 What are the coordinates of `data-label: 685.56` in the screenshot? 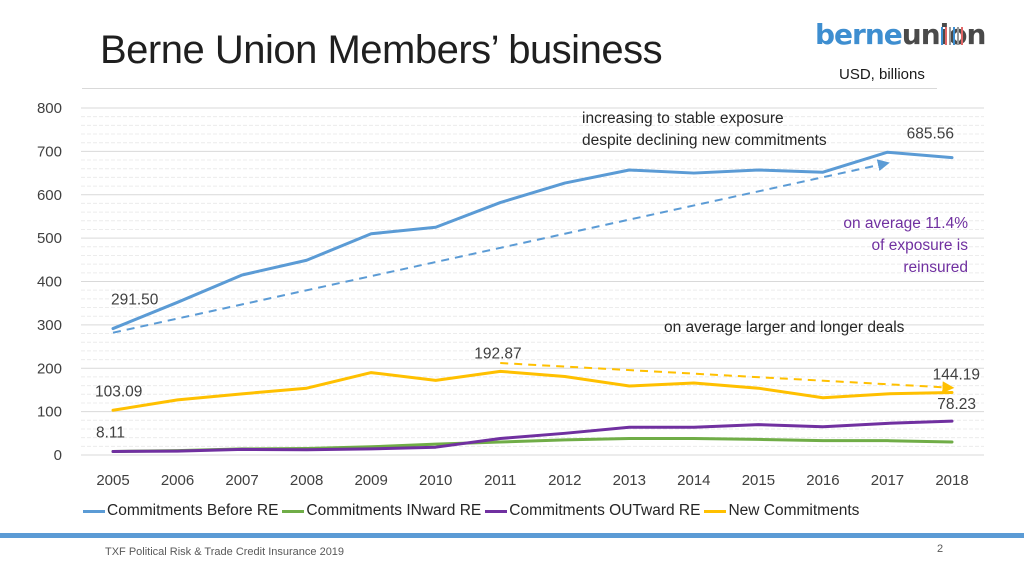 It's located at (930, 134).